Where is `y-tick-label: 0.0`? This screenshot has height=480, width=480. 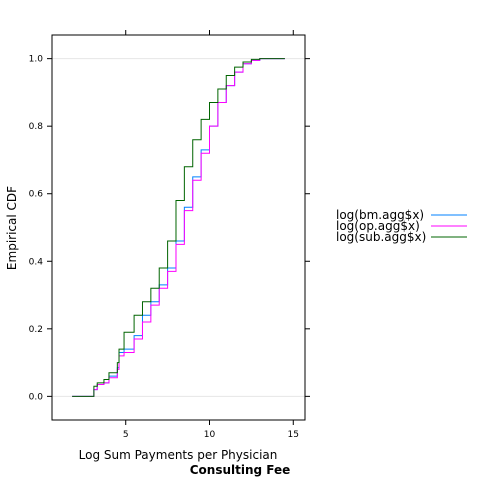
y-tick-label: 0.0 is located at coordinates (36, 397).